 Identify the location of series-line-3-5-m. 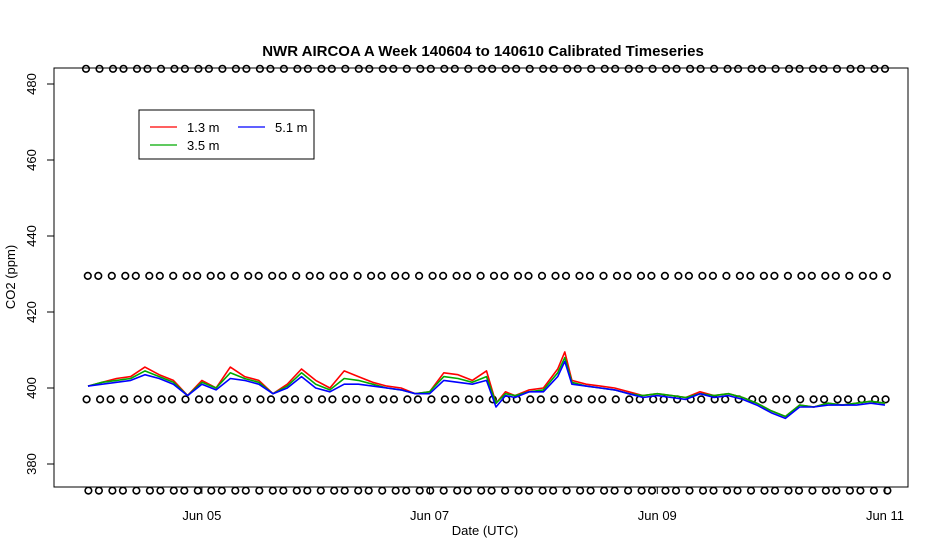
(486, 387).